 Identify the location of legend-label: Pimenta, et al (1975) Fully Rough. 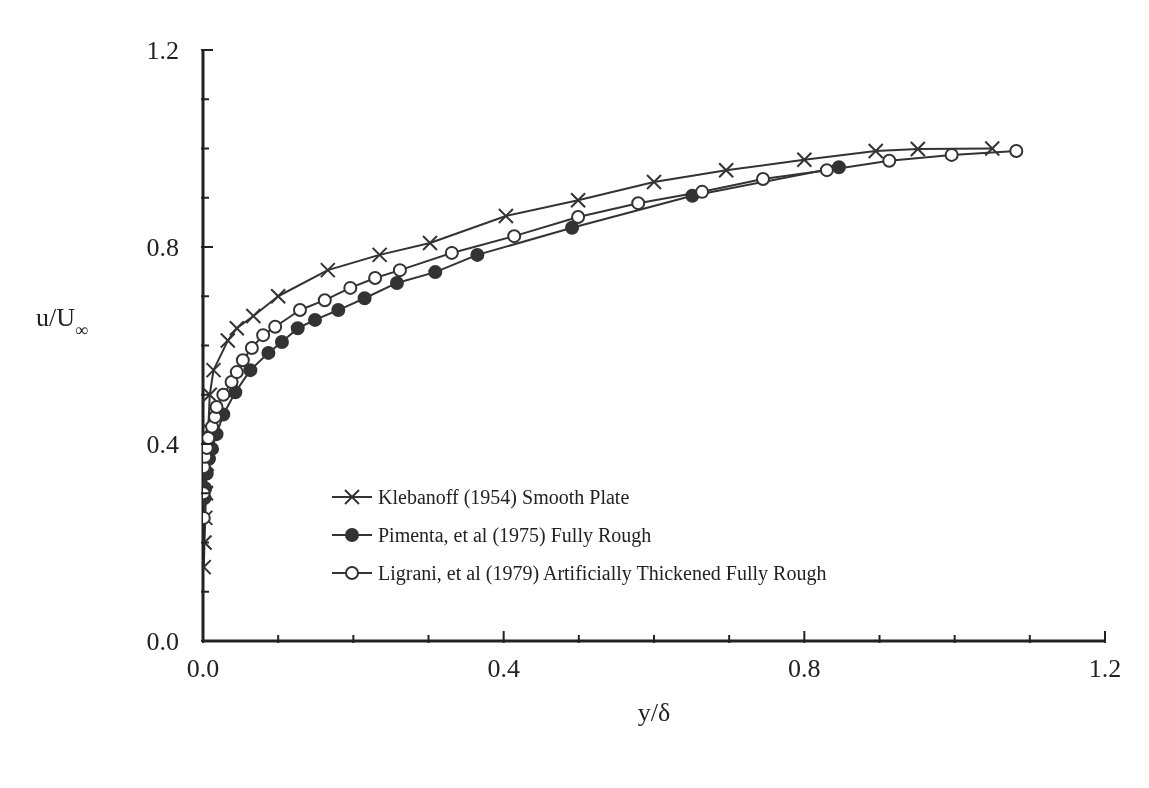
(515, 535).